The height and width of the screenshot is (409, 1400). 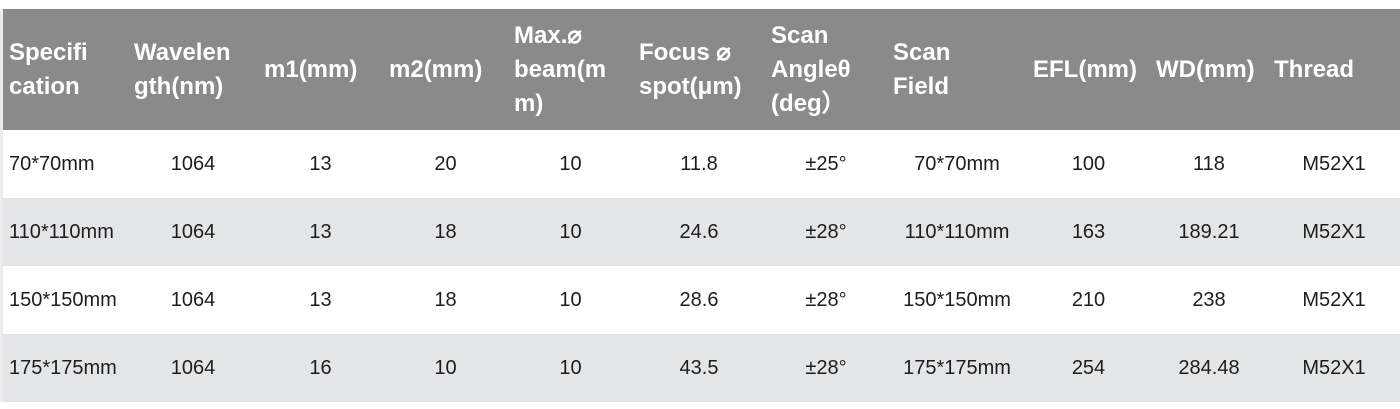 I want to click on table-cell: 100, so click(x=1088, y=163).